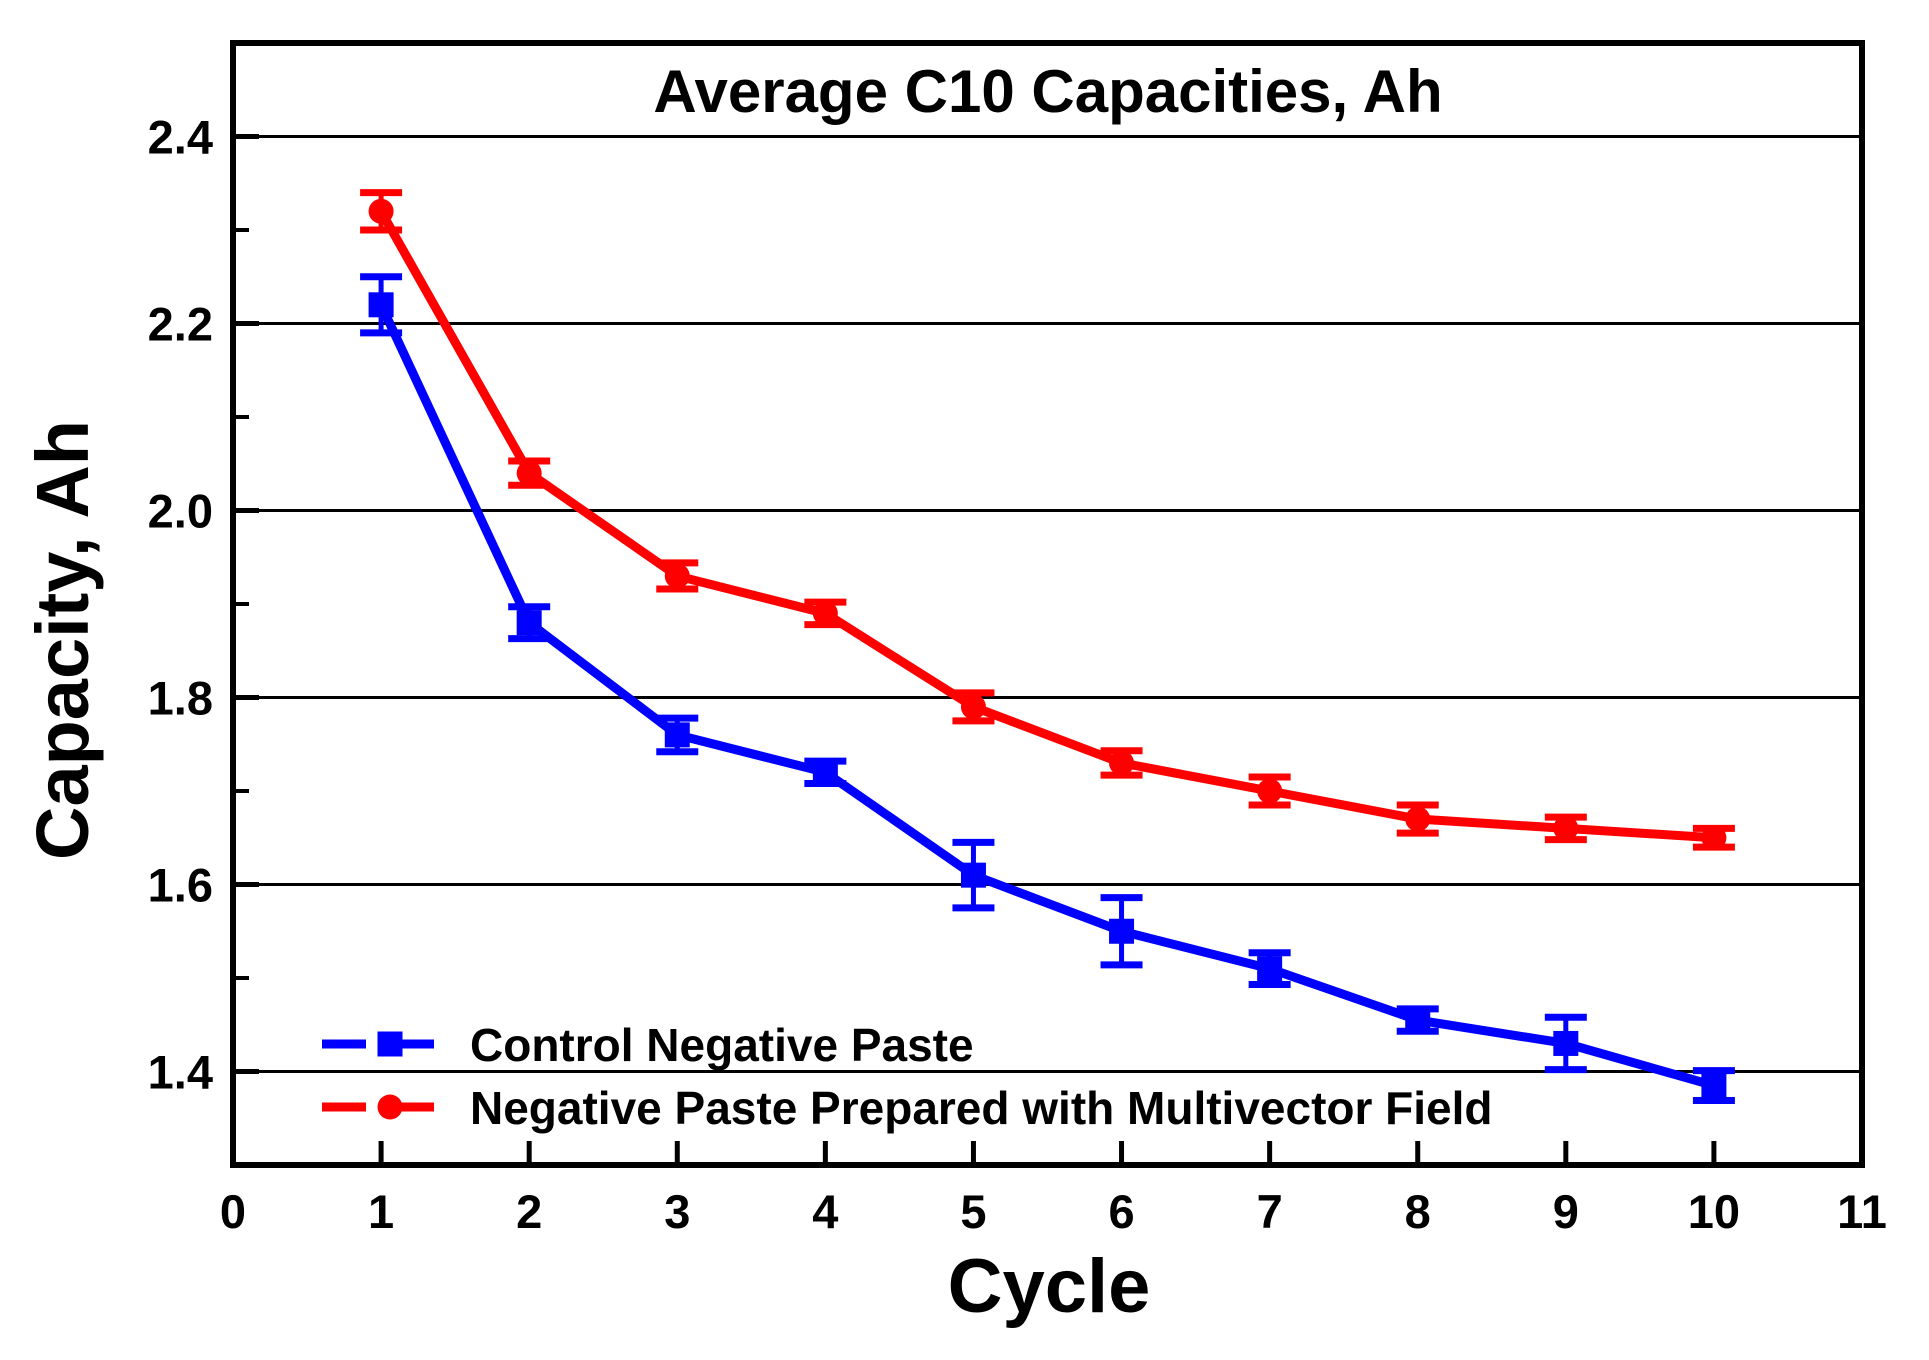 Image resolution: width=1929 pixels, height=1360 pixels. What do you see at coordinates (1862, 1211) in the screenshot?
I see `x-tick-label: 11` at bounding box center [1862, 1211].